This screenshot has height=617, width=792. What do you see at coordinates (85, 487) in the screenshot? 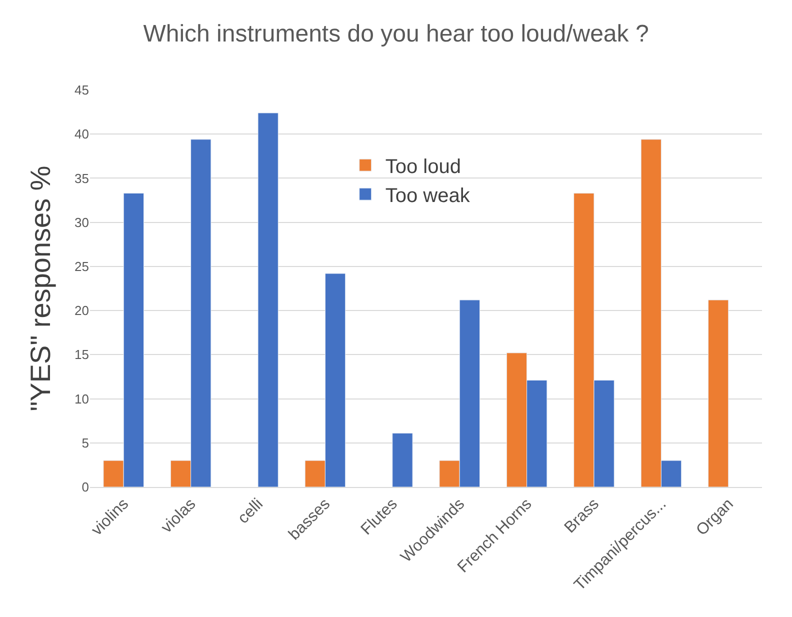
I see `y-tick-label: 0` at bounding box center [85, 487].